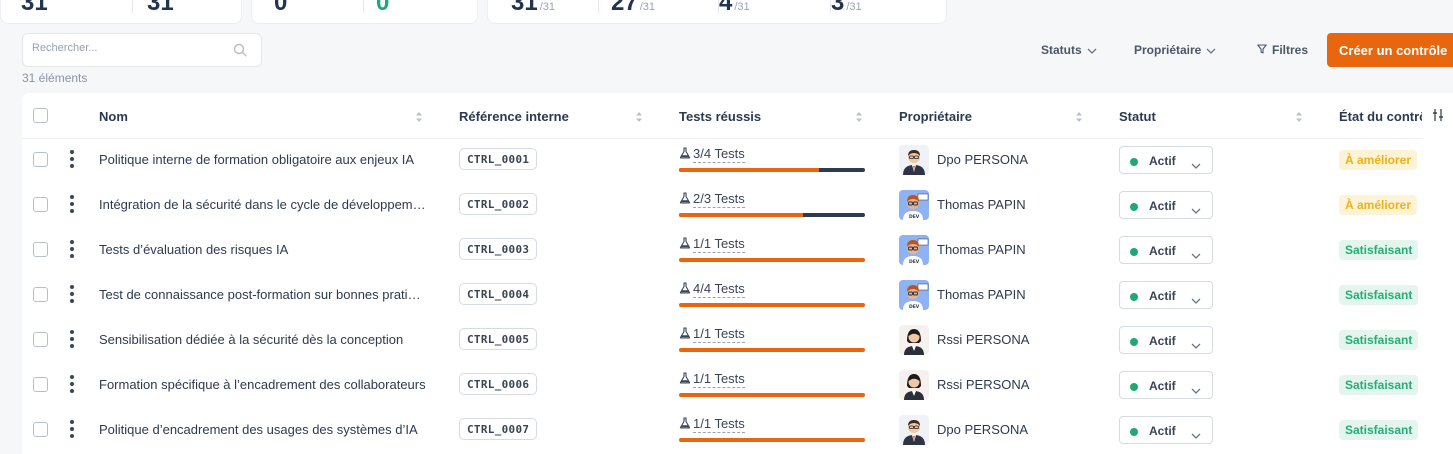 This screenshot has width=1453, height=454. I want to click on statuts-dropdown: Statuts, so click(1069, 50).